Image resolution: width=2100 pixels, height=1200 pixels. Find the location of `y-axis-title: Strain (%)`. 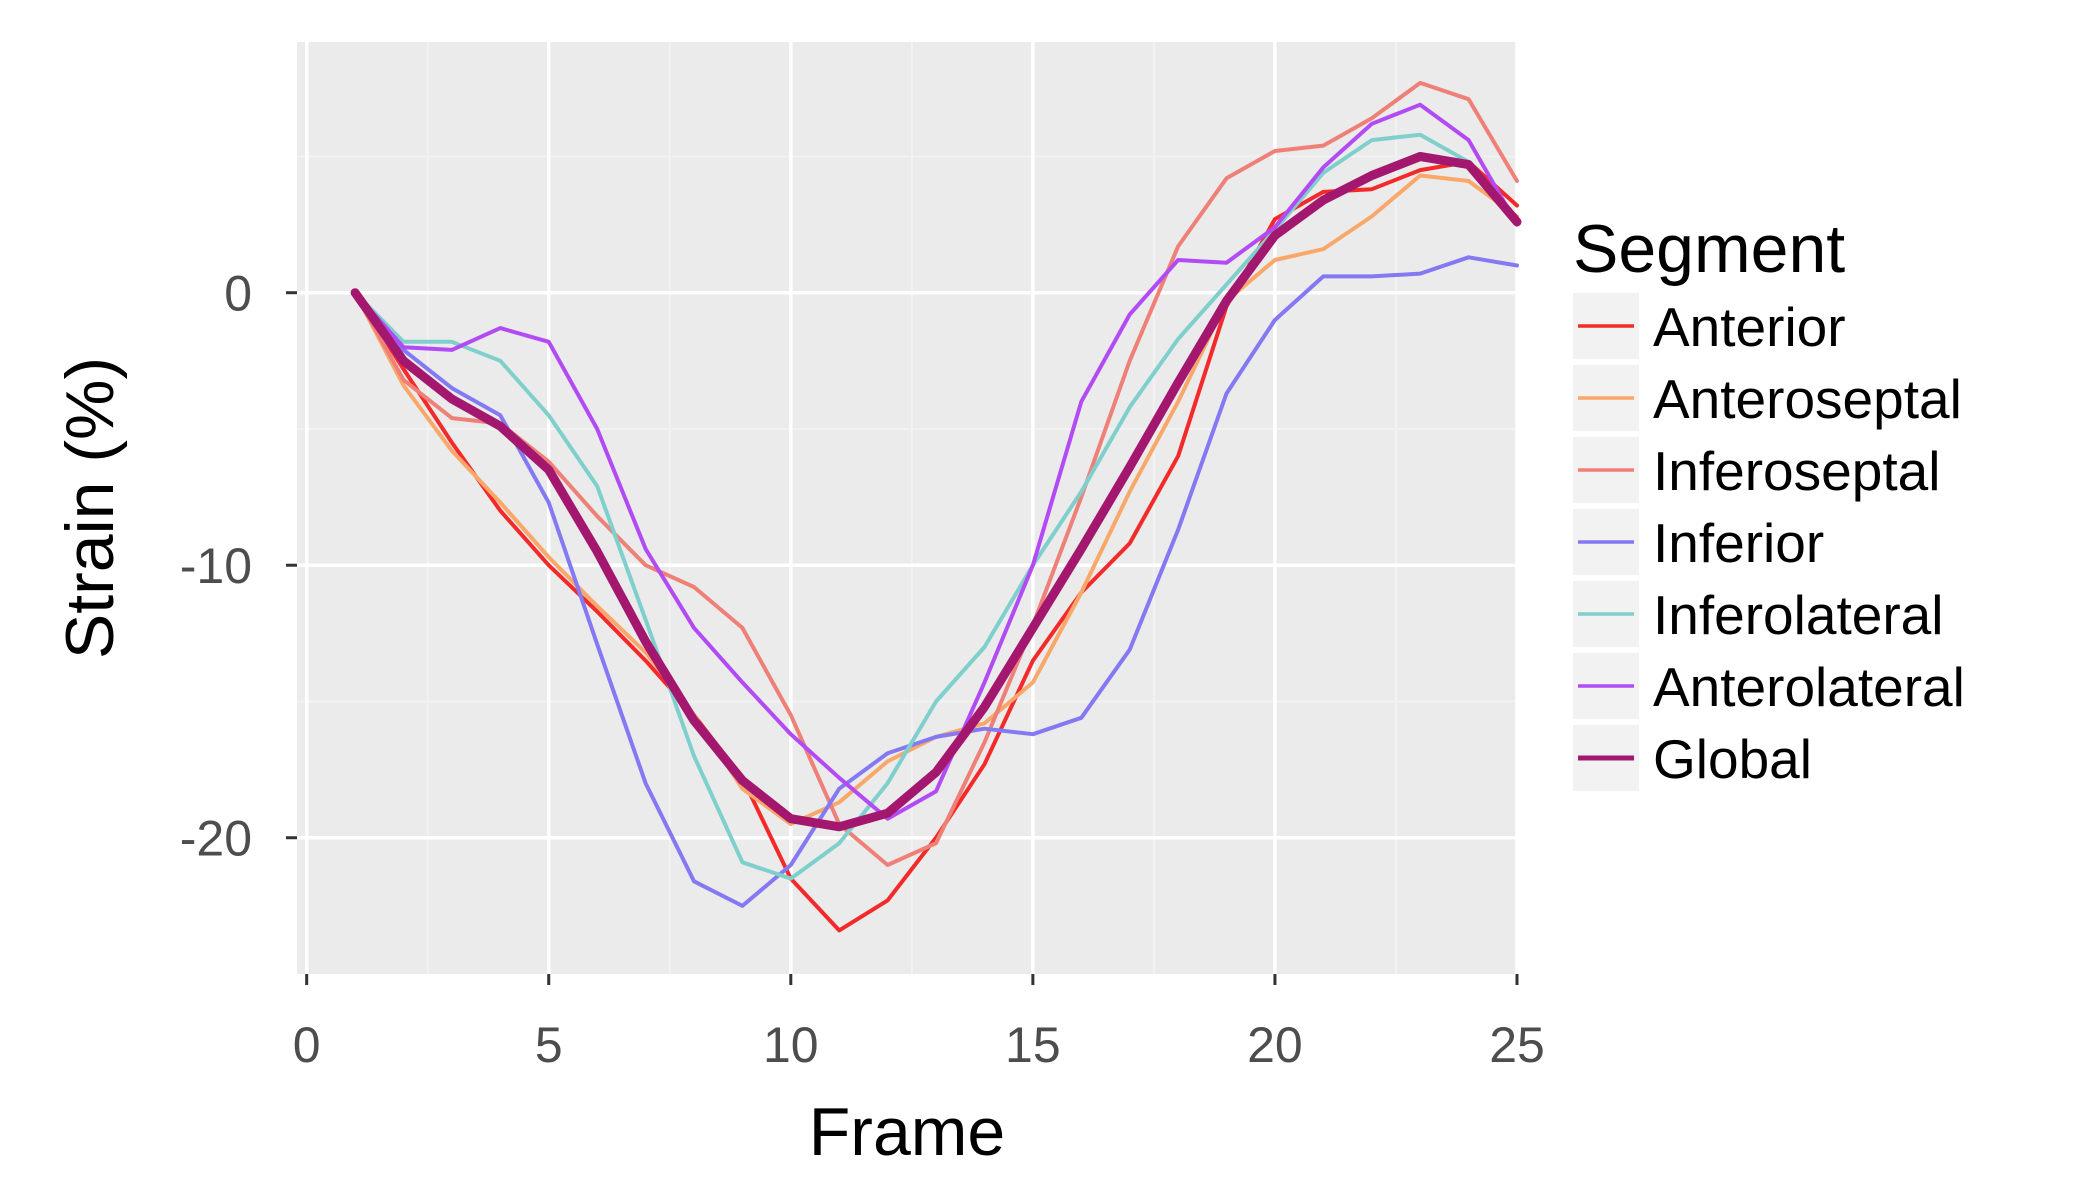

y-axis-title: Strain (%) is located at coordinates (90, 508).